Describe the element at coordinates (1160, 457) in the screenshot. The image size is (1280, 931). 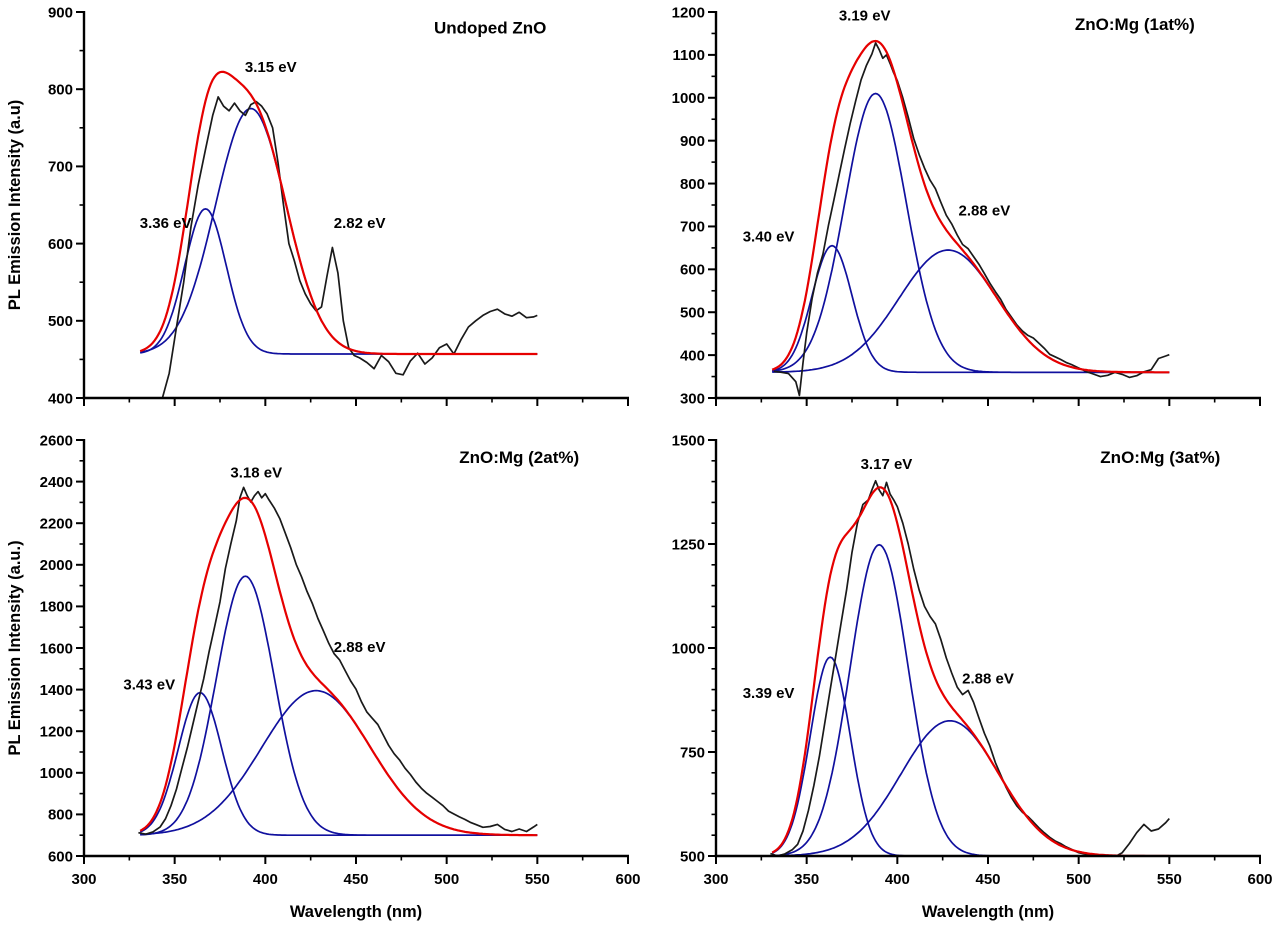
I see `panel-title: ZnO:Mg (3at%)` at that location.